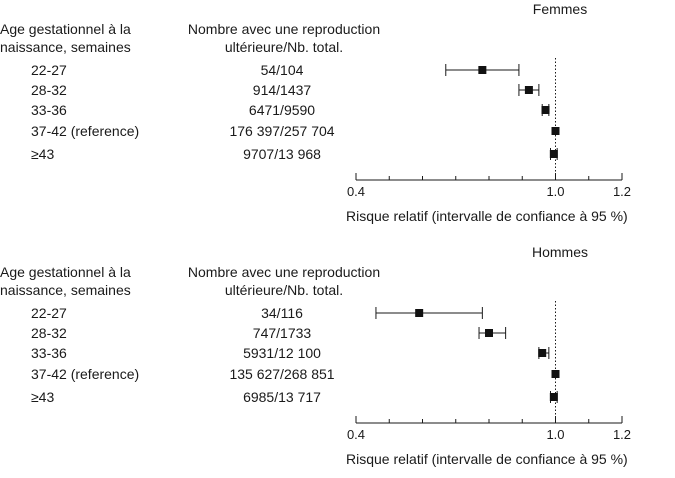 The image size is (675, 478). Describe the element at coordinates (282, 397) in the screenshot. I see `row-count-label: 6985/13 717` at that location.